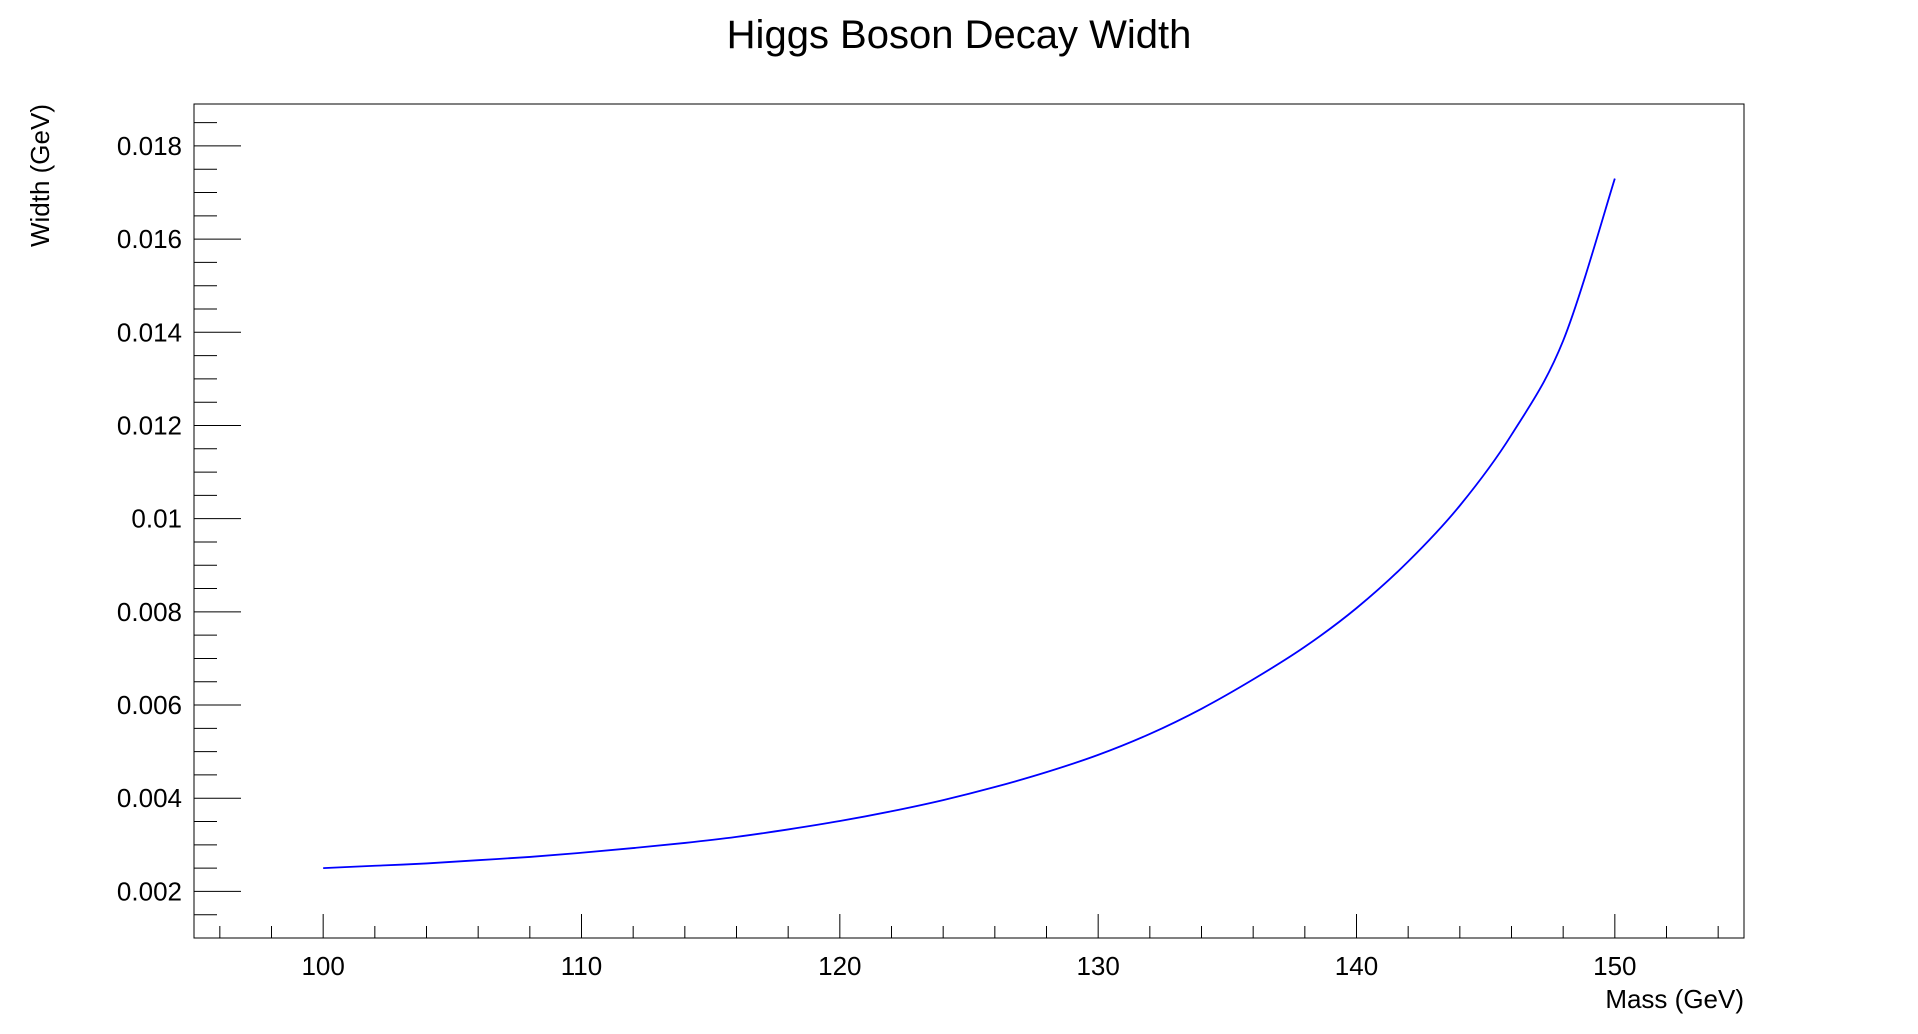 The width and height of the screenshot is (1918, 1034). What do you see at coordinates (959, 35) in the screenshot?
I see `chart-title: Higgs Boson Decay Width` at bounding box center [959, 35].